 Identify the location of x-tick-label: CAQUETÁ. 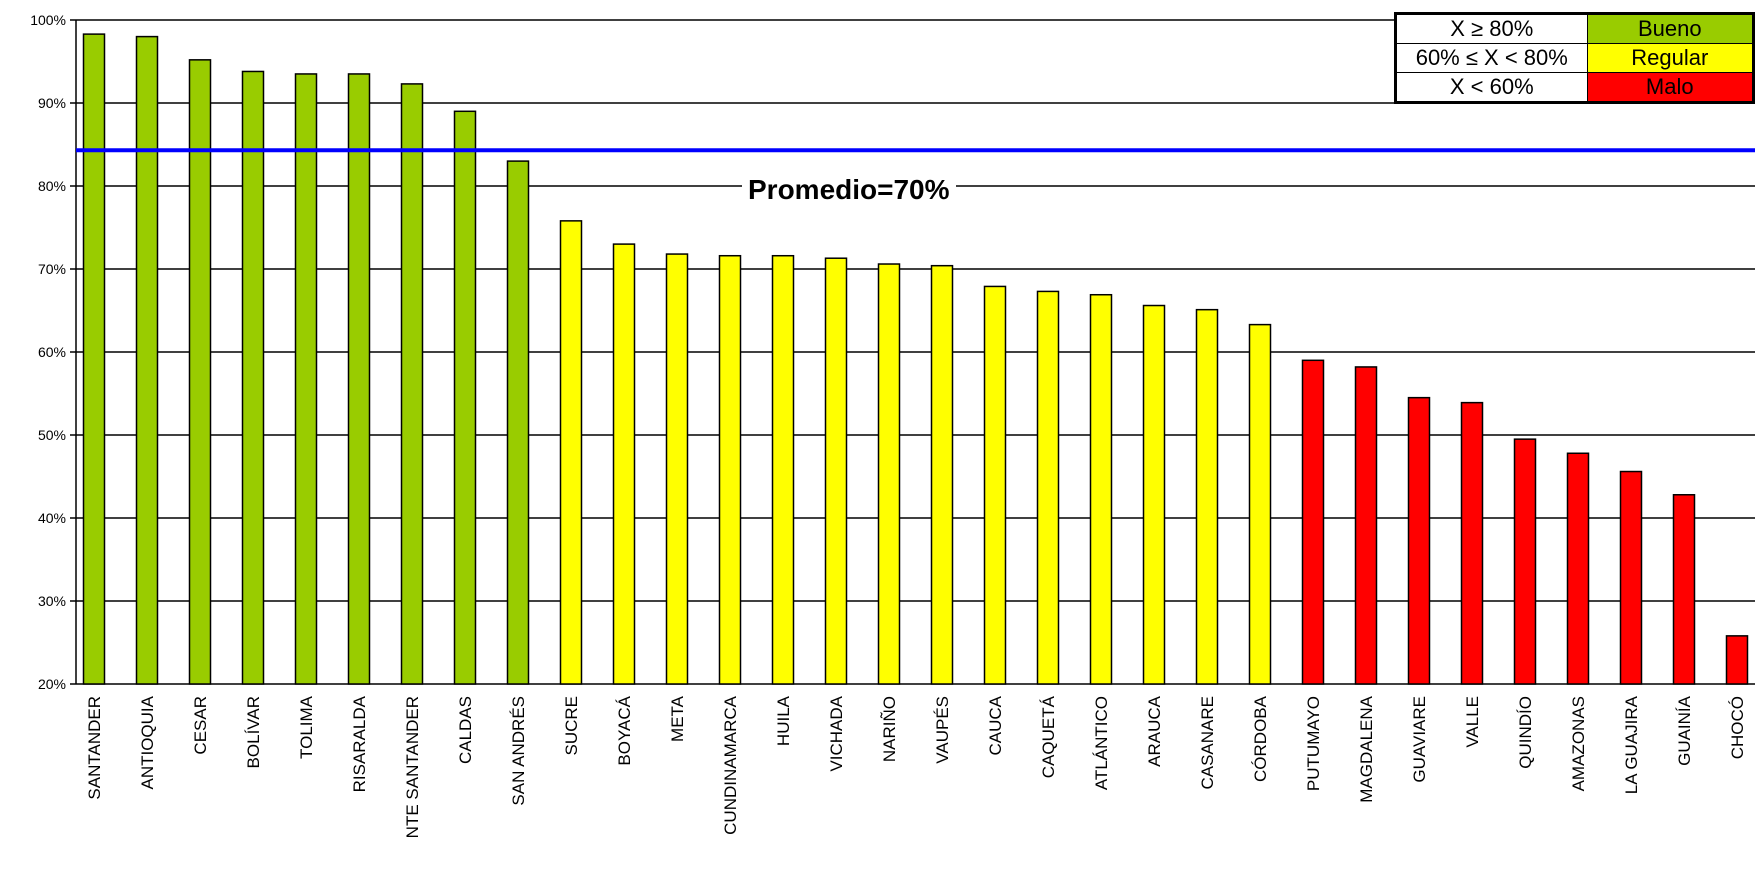
(1048, 736).